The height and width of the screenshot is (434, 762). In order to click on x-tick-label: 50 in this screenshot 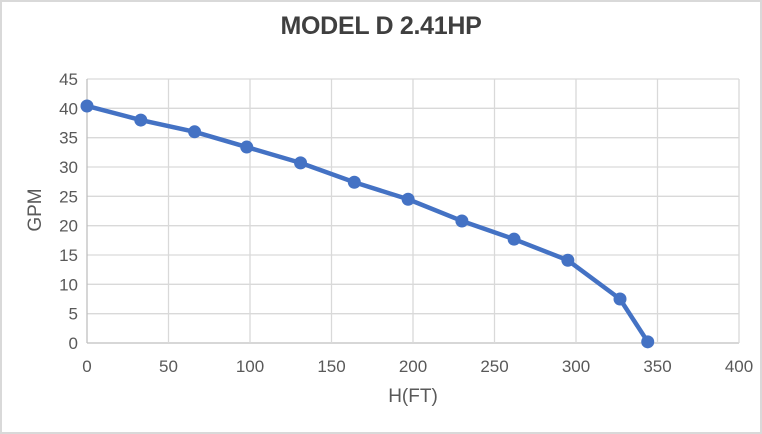, I will do `click(168, 366)`.